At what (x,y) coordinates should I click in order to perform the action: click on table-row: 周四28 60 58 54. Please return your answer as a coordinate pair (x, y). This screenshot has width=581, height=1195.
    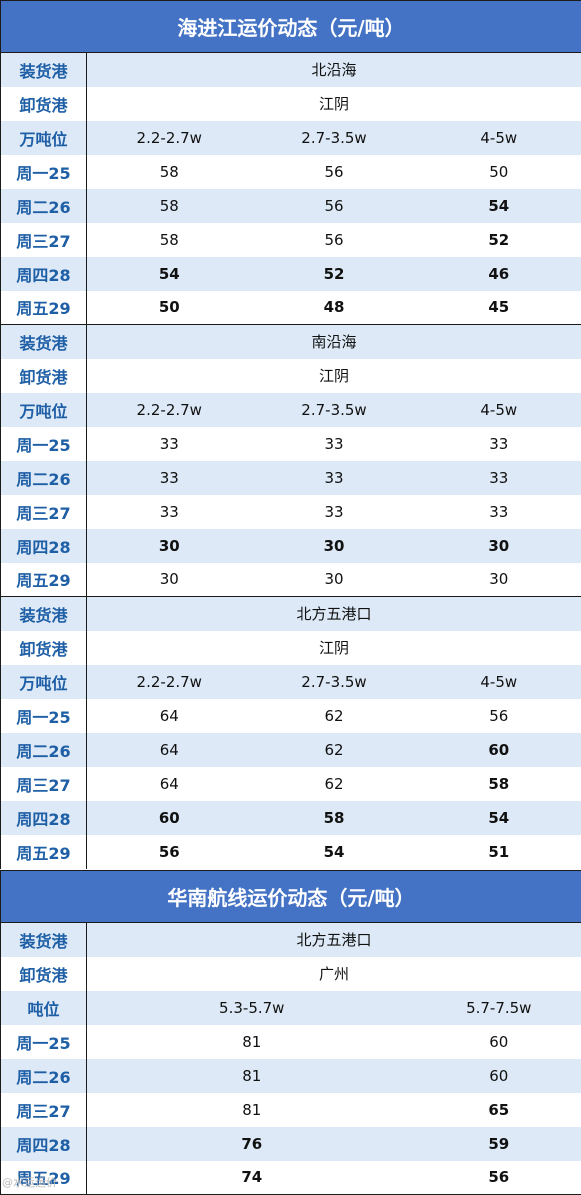
    Looking at the image, I should click on (290, 817).